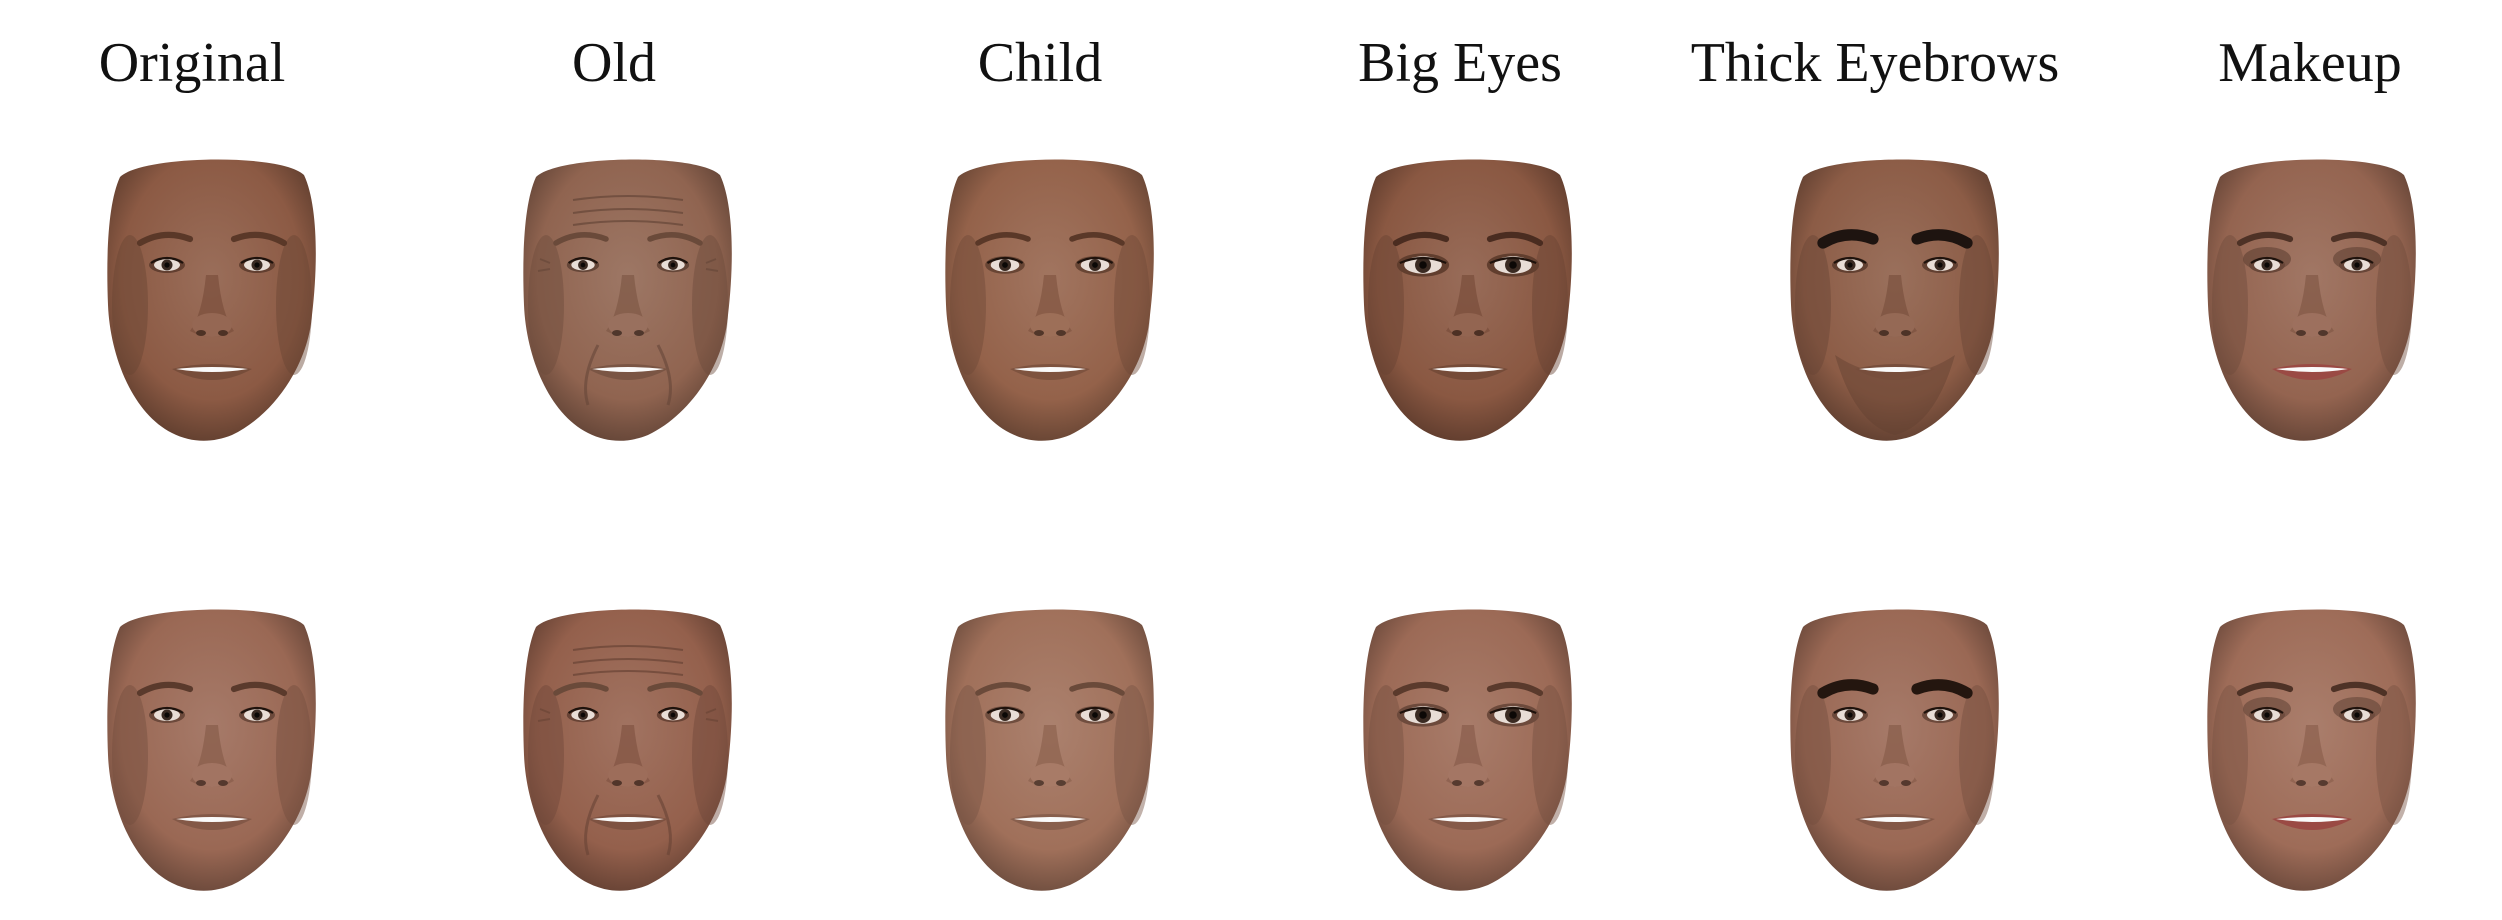 The width and height of the screenshot is (2502, 920). Describe the element at coordinates (2311, 300) in the screenshot. I see `face-male-makeup` at that location.